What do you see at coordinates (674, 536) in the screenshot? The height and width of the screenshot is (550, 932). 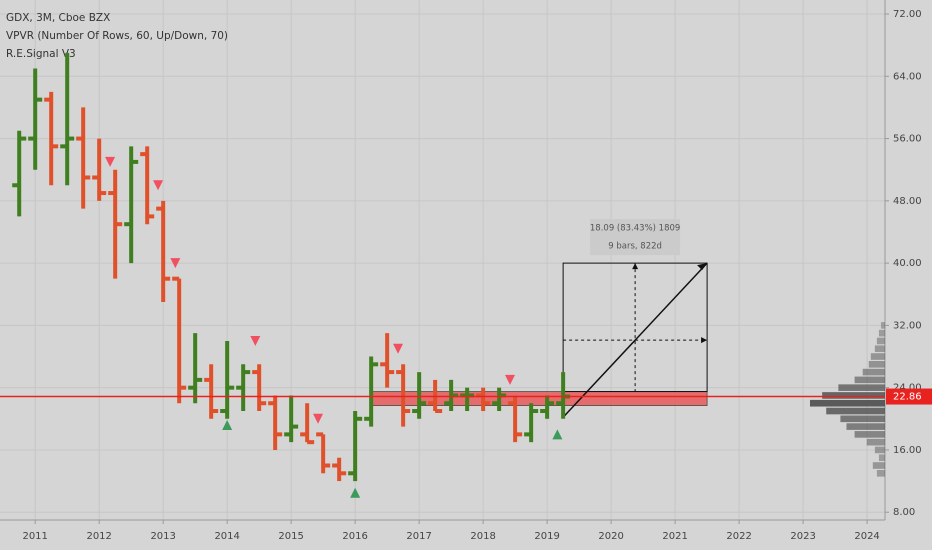 I see `x-tick-label: 2021` at bounding box center [674, 536].